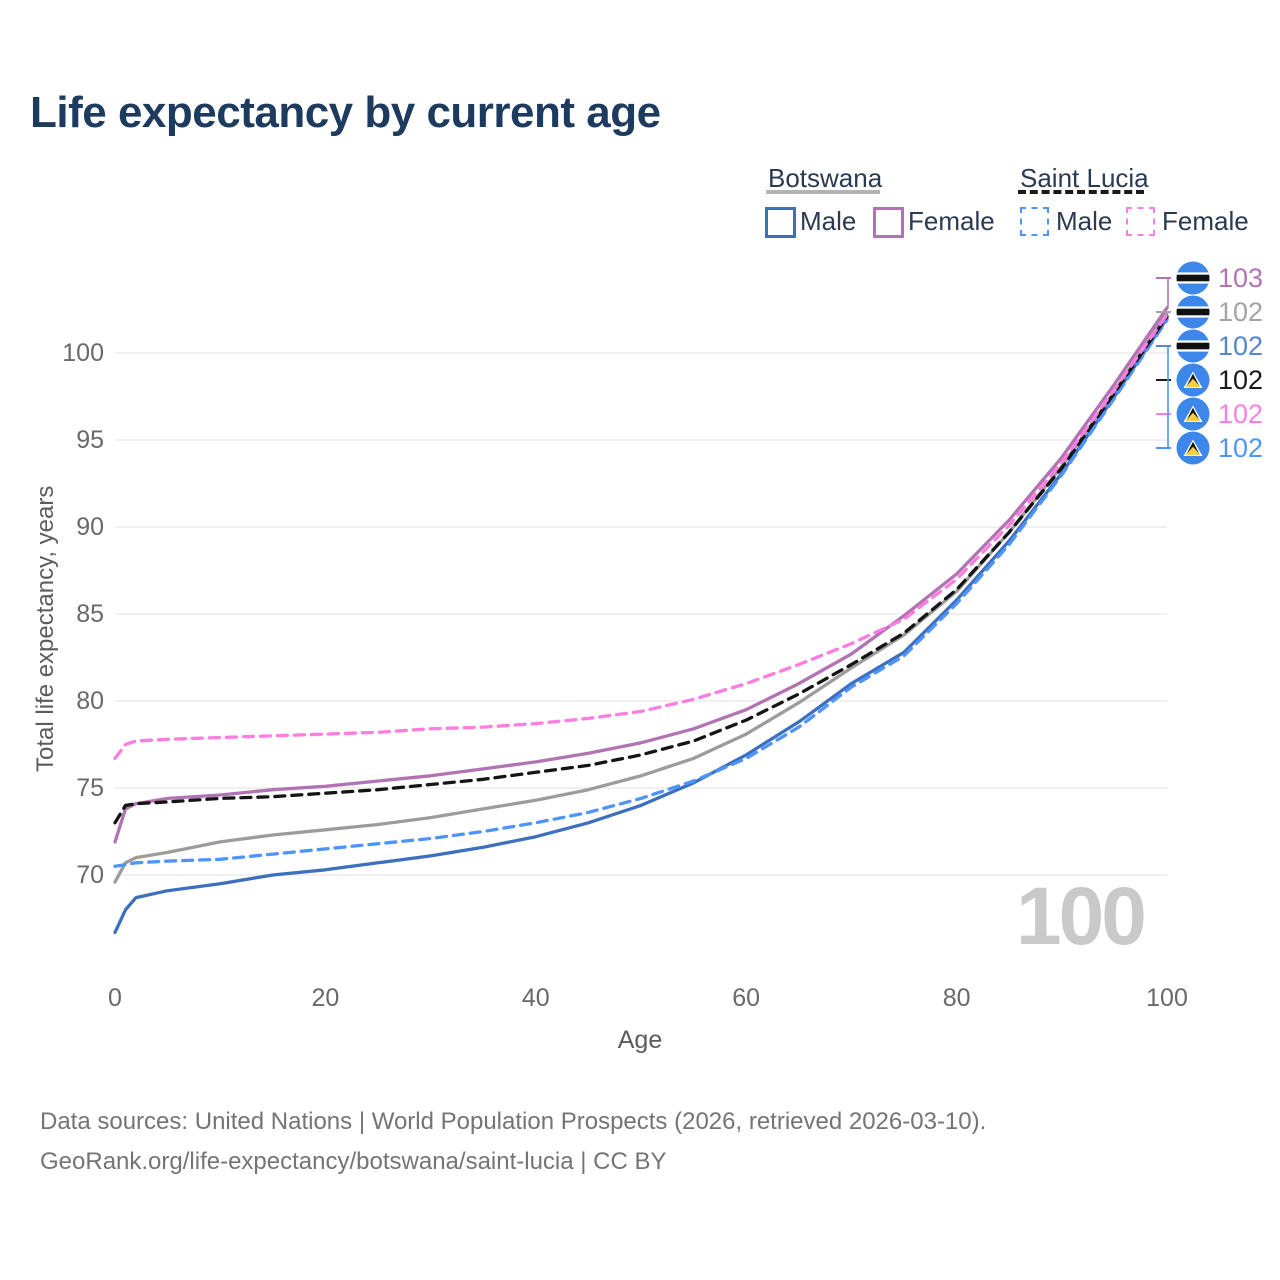 Image resolution: width=1280 pixels, height=1280 pixels. I want to click on legend-group-saint-lucia-header: Saint Lucia, so click(1084, 178).